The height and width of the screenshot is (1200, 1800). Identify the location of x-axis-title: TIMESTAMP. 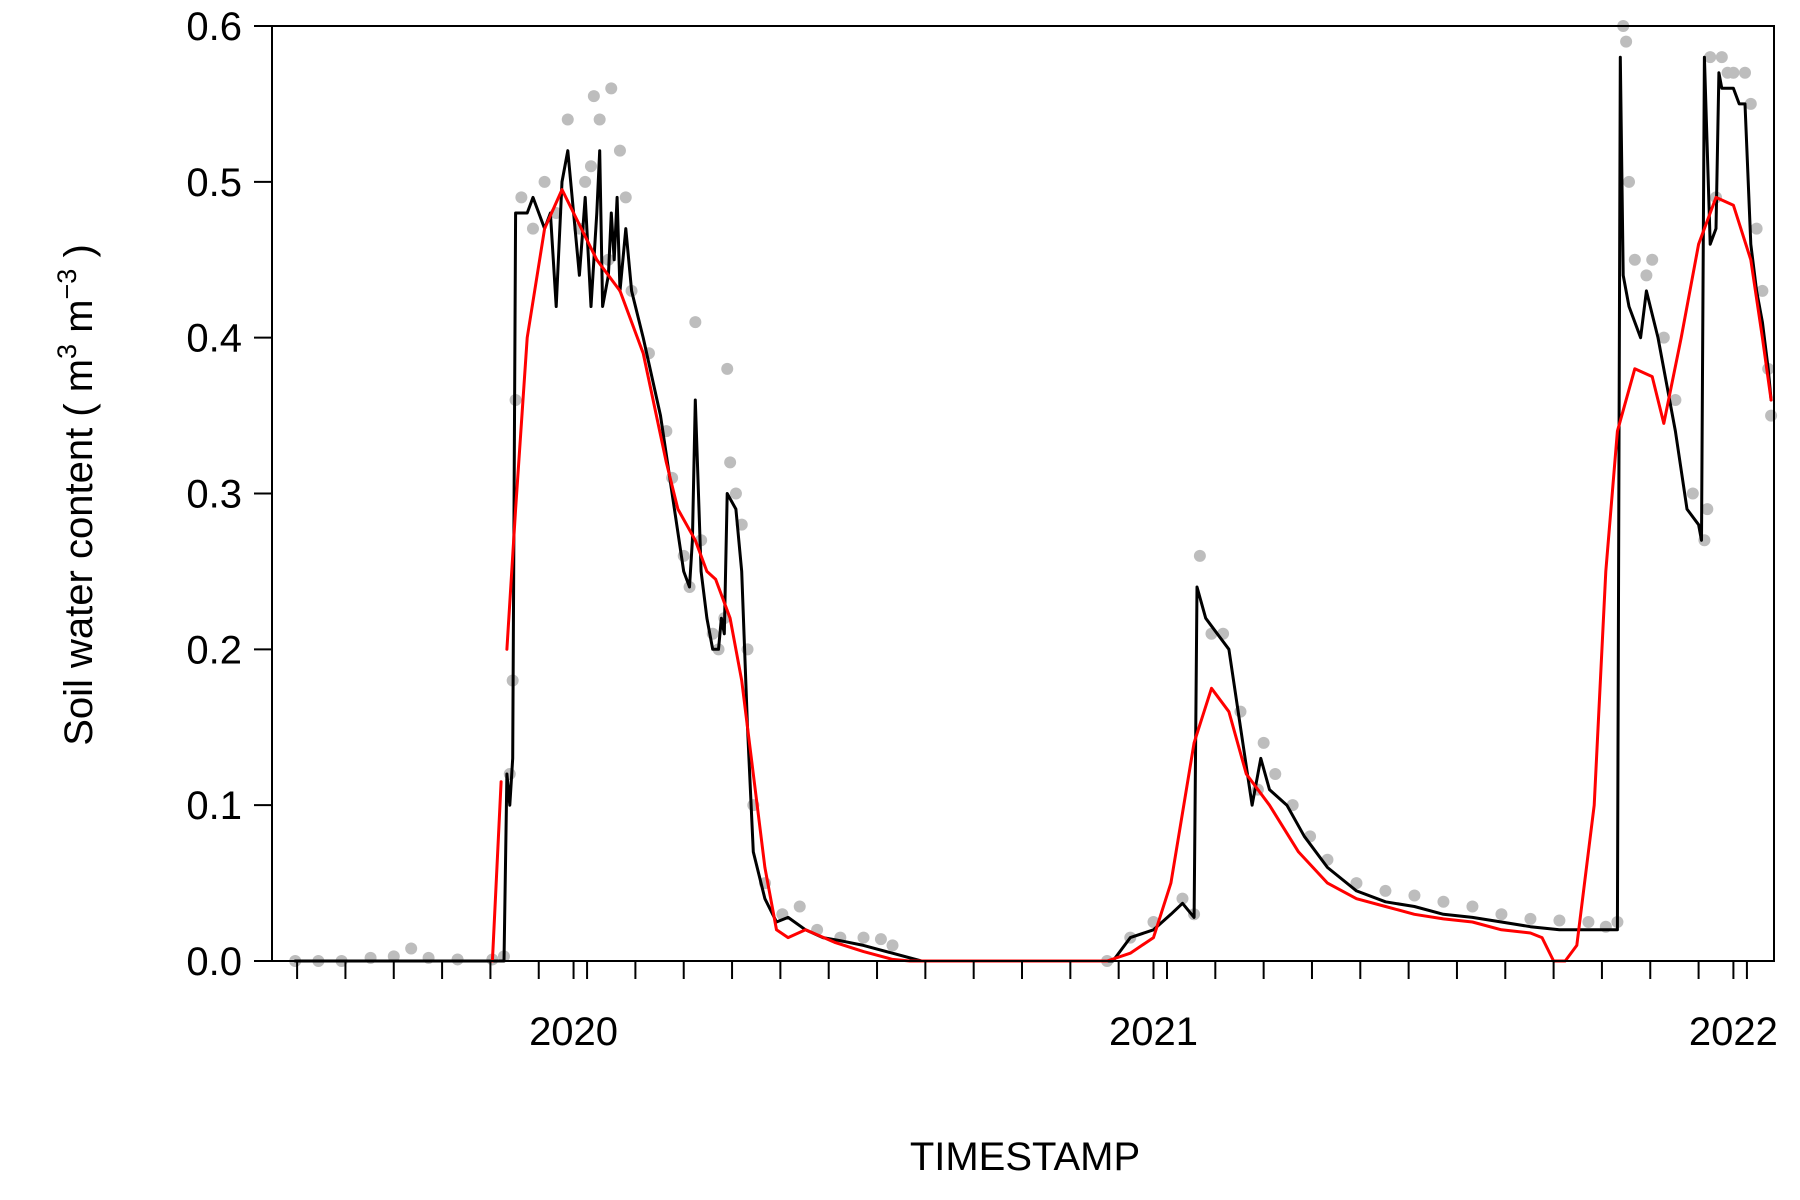
(1025, 1157).